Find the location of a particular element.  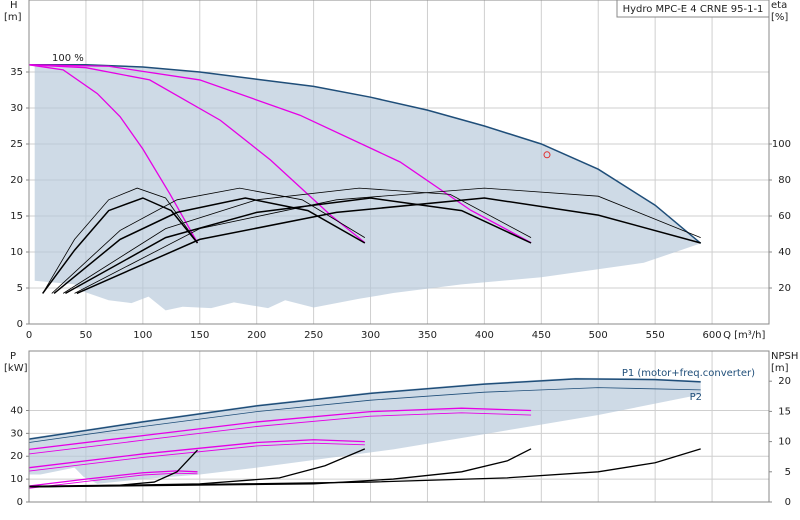

y2-tick-label: 60 is located at coordinates (784, 216).